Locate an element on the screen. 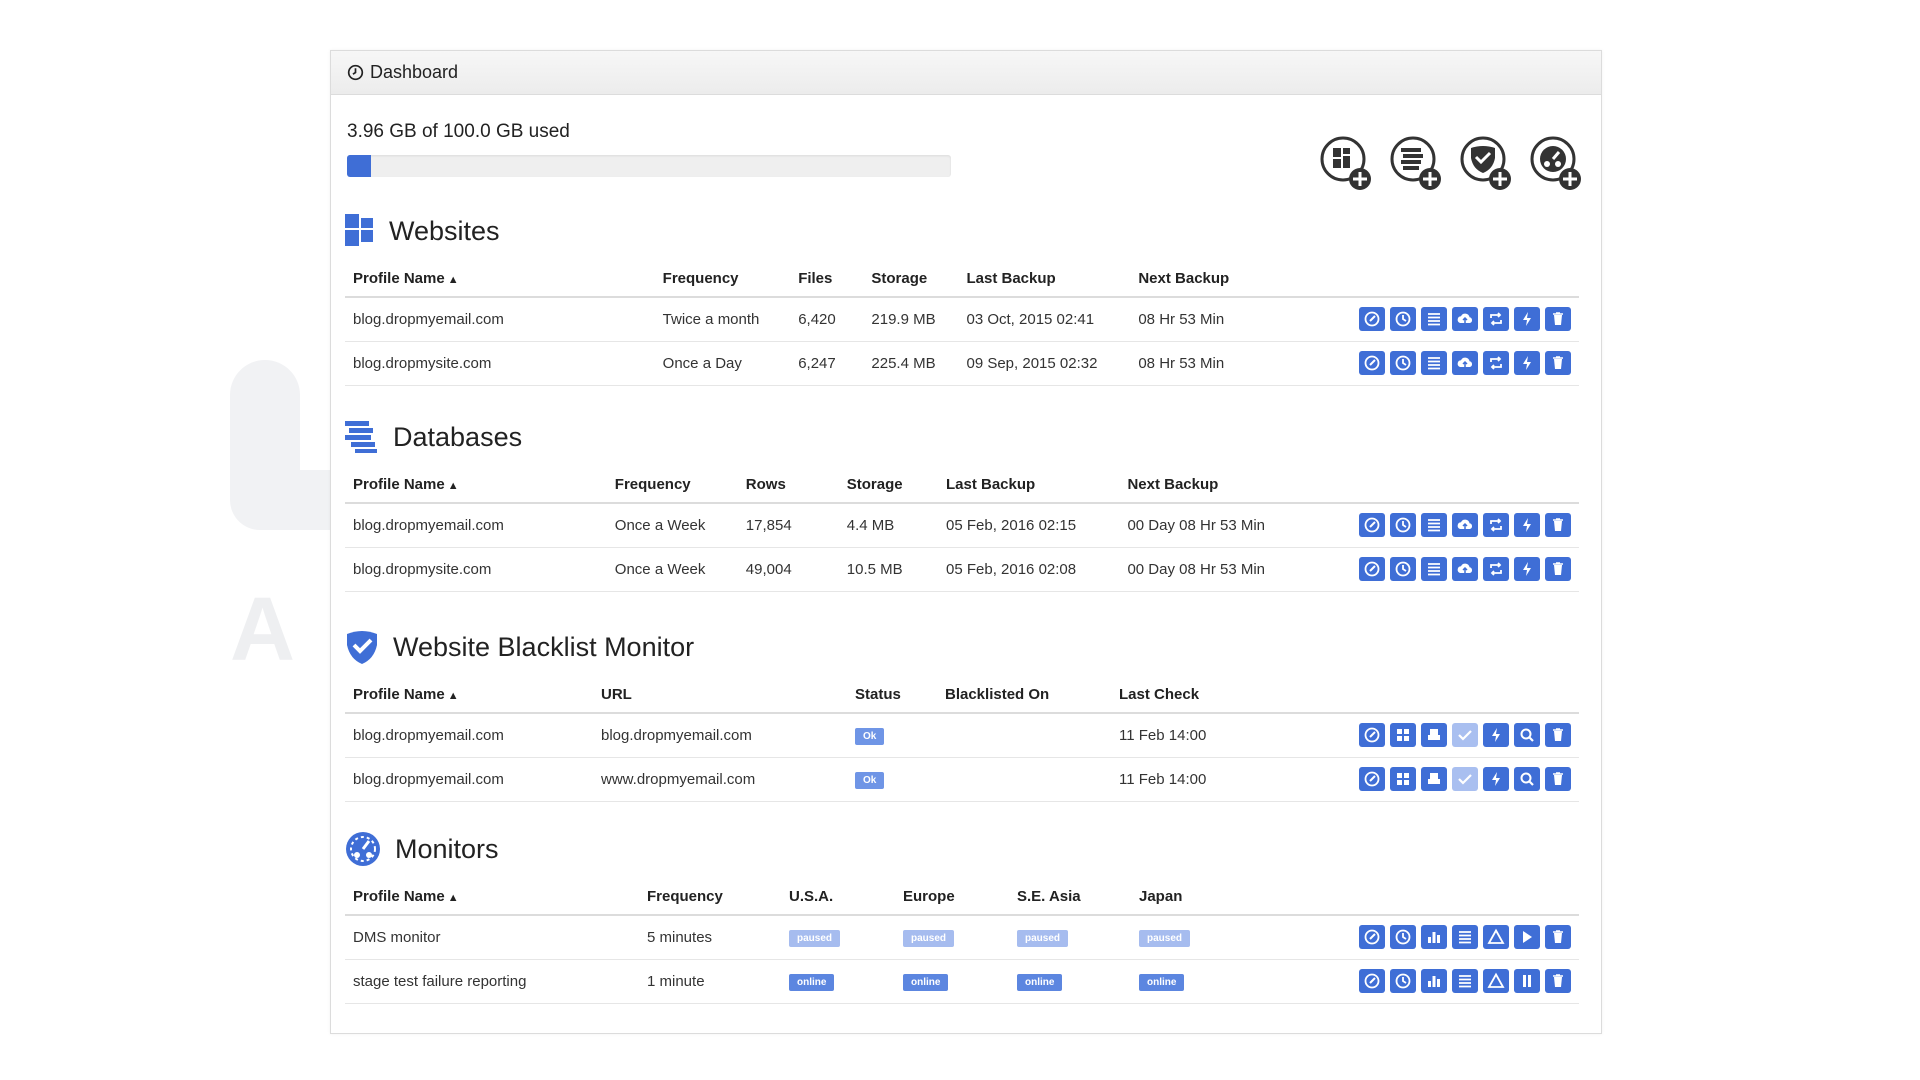  edit-icon is located at coordinates (1372, 363).